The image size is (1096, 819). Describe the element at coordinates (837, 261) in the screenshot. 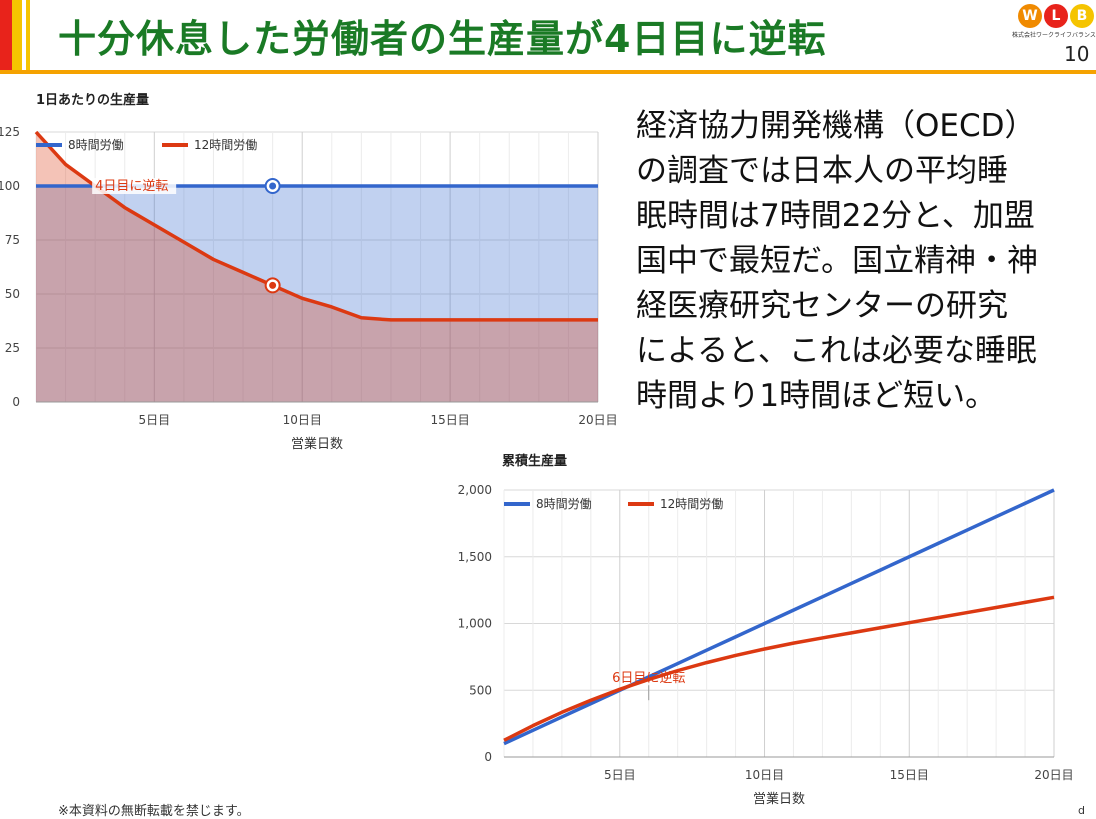

I see `body-line: 国中で最短だ。国立精神・神` at that location.